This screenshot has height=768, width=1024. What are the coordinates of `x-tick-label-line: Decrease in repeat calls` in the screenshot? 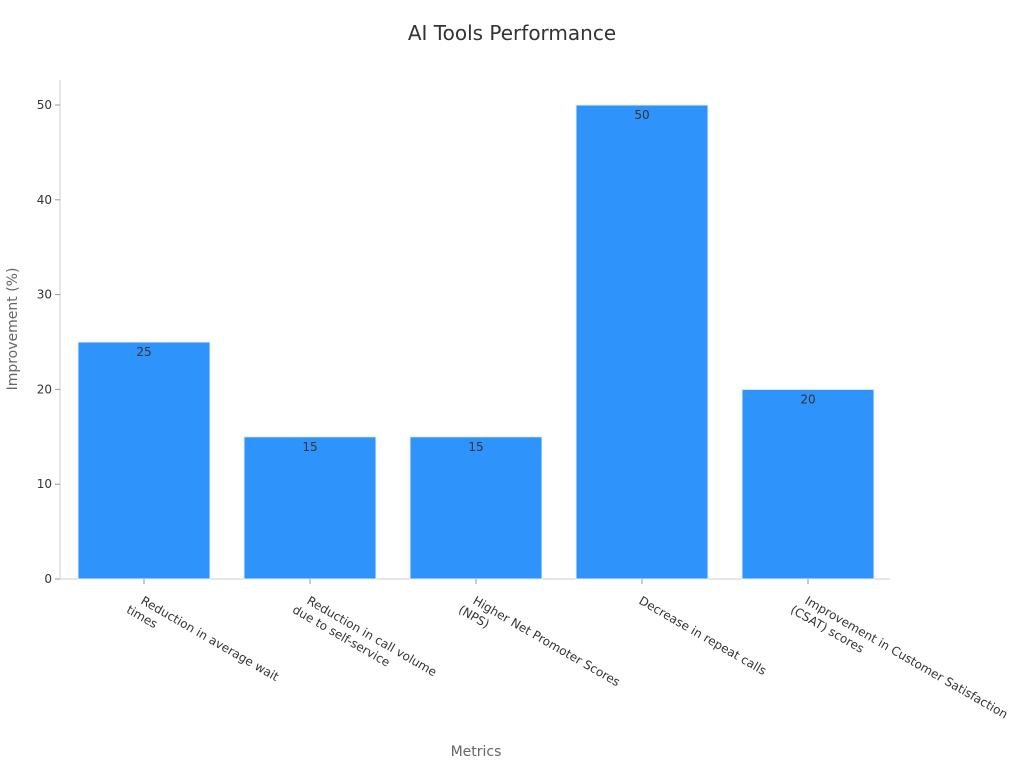 It's located at (703, 635).